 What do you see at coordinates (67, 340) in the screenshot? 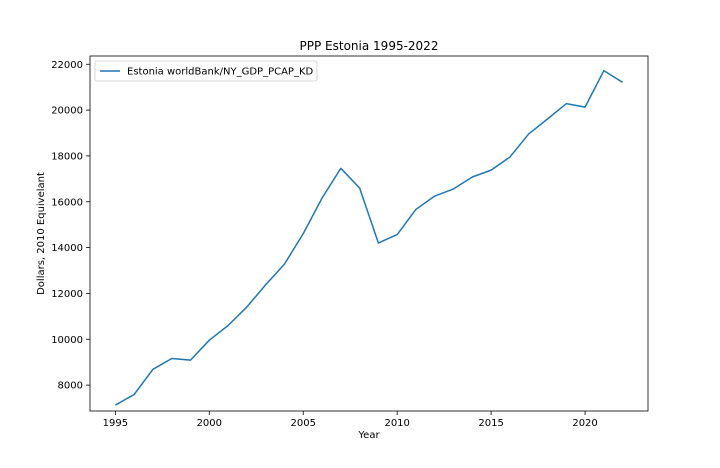
I see `y-tick-label: 10000` at bounding box center [67, 340].